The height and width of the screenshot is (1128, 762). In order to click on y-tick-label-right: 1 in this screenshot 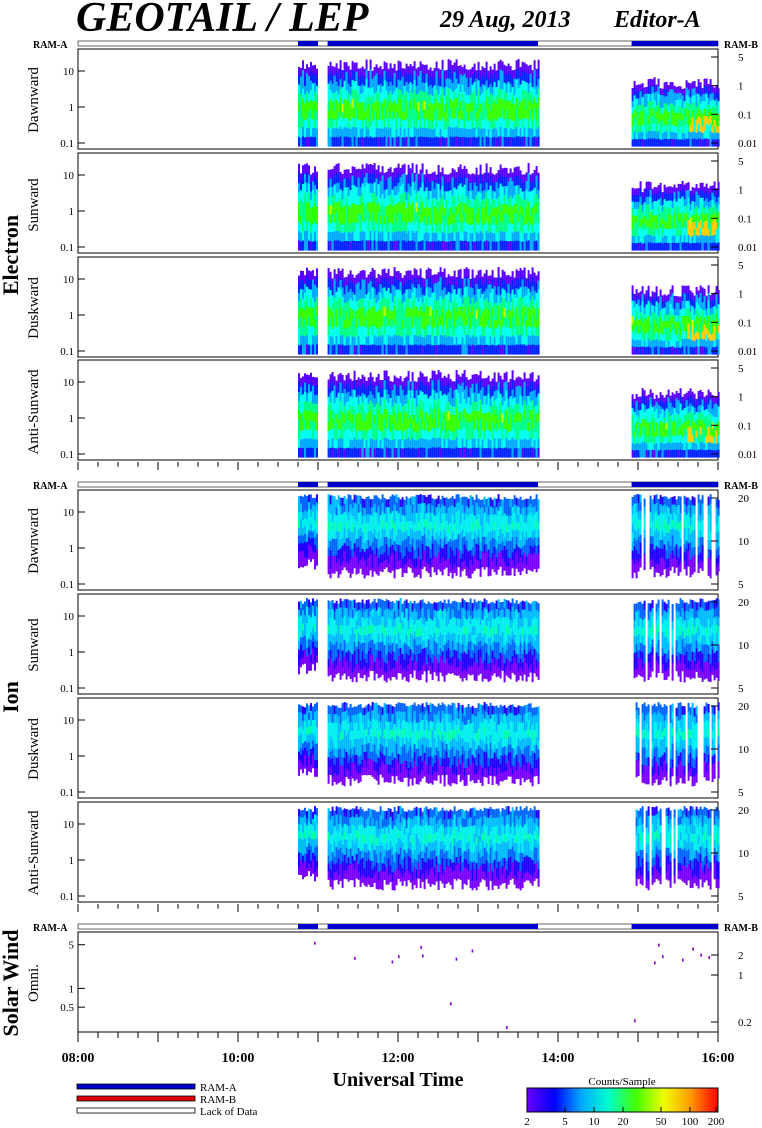, I will do `click(741, 191)`.